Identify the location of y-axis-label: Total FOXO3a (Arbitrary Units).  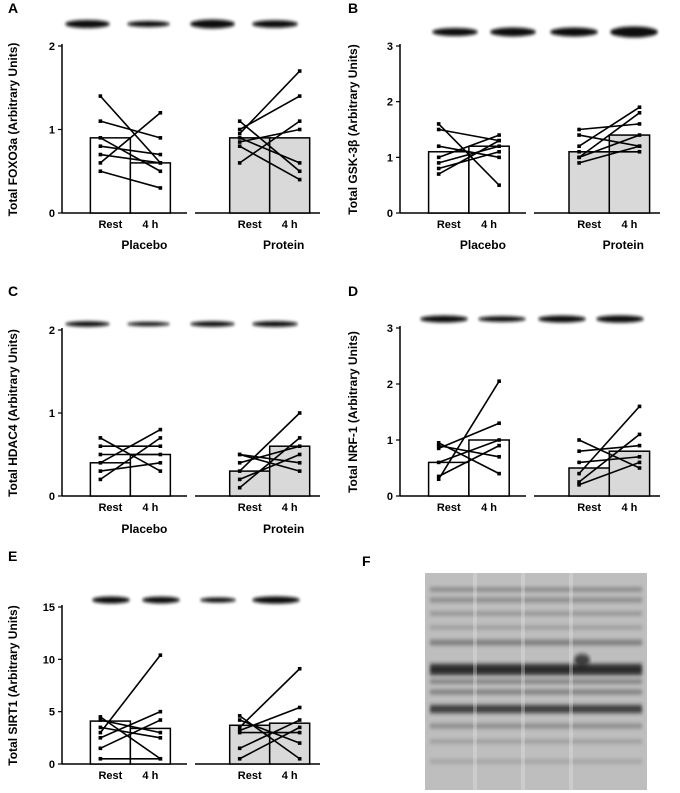
(13, 130).